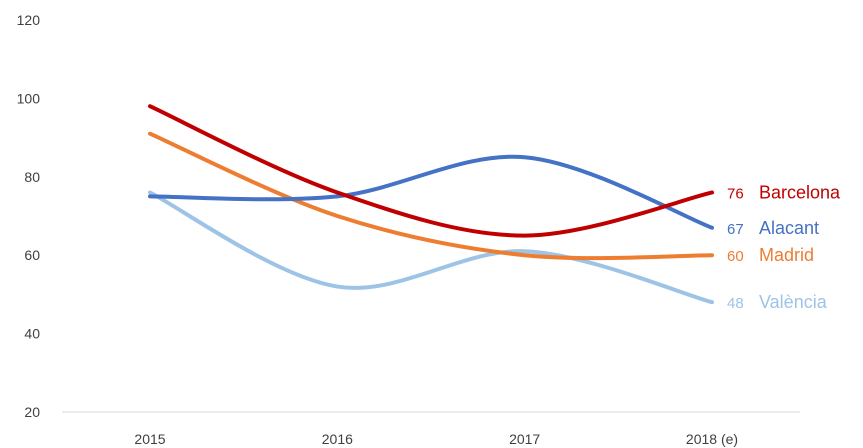  What do you see at coordinates (149, 439) in the screenshot?
I see `x-tick-label: 2015` at bounding box center [149, 439].